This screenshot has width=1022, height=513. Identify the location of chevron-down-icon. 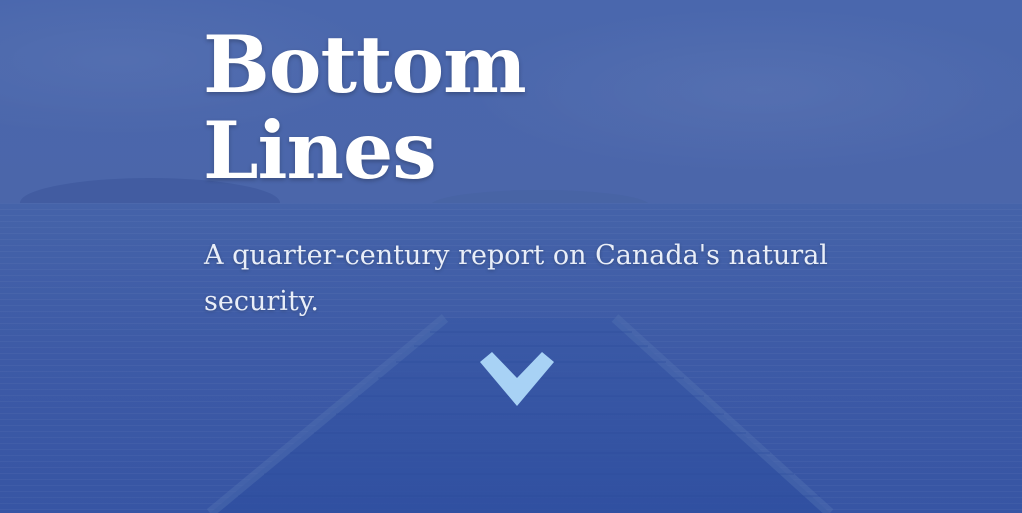
(517, 379).